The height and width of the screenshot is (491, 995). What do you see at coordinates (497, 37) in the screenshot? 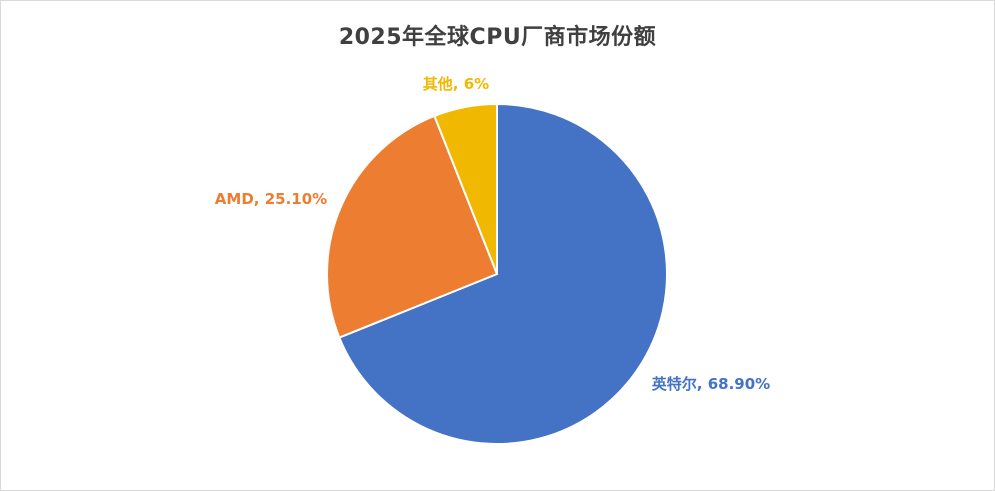
I see `chart-title: 2025年全球CPU厂商市场份额` at bounding box center [497, 37].